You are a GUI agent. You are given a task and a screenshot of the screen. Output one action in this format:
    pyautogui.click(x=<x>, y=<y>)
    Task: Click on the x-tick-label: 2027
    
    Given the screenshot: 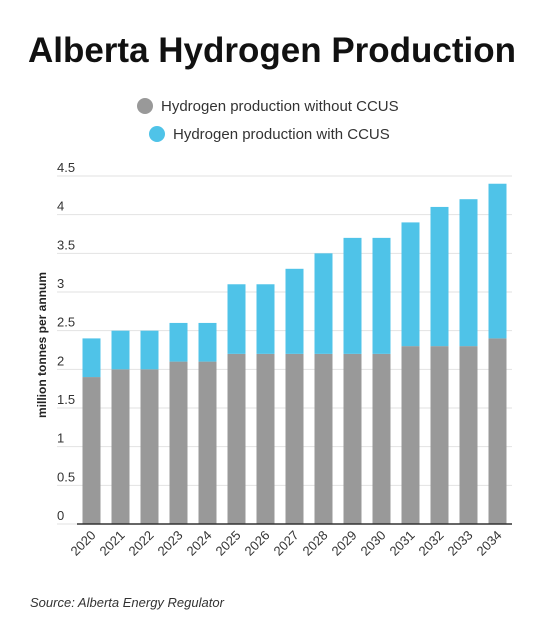 What is the action you would take?
    pyautogui.click(x=286, y=543)
    